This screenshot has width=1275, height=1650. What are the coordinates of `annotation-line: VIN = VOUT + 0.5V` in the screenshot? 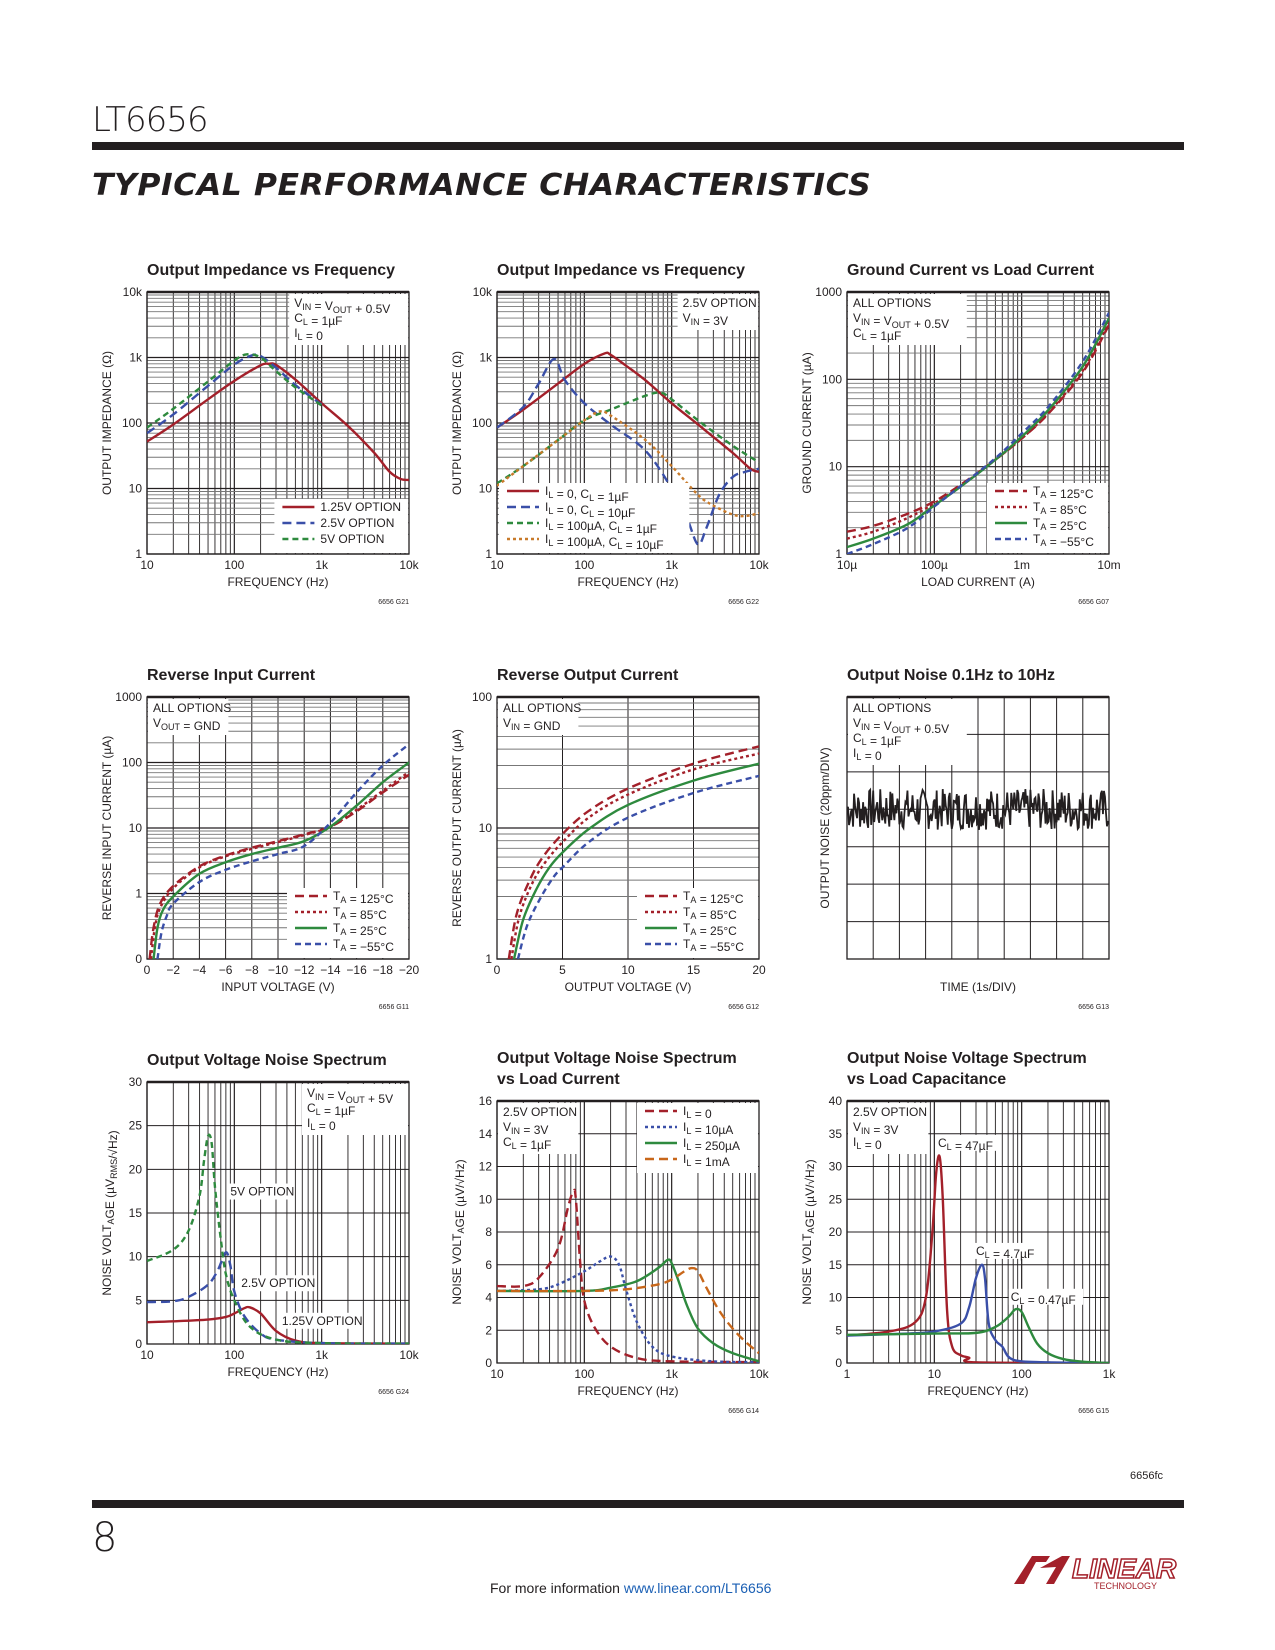 It's located at (342, 306).